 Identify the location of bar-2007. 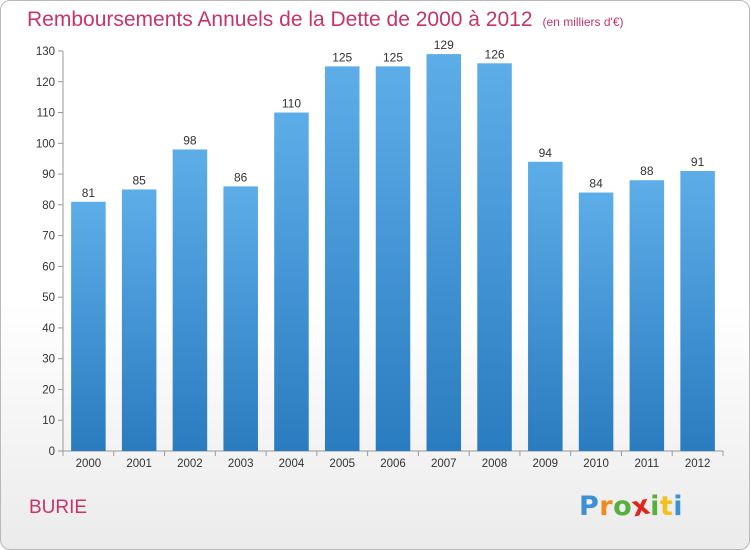
(444, 252).